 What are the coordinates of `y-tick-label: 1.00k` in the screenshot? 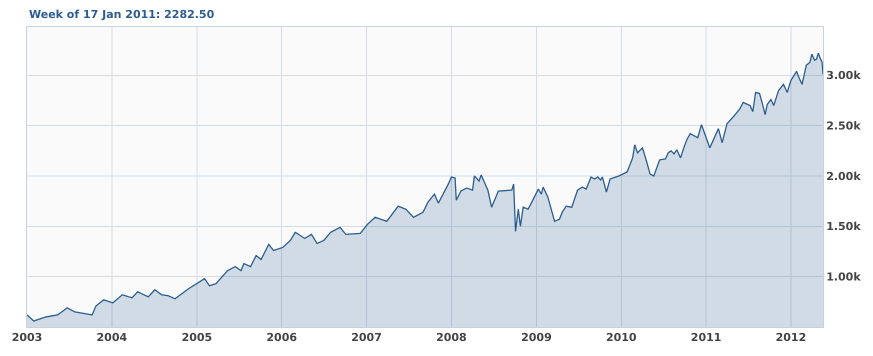 It's located at (844, 277).